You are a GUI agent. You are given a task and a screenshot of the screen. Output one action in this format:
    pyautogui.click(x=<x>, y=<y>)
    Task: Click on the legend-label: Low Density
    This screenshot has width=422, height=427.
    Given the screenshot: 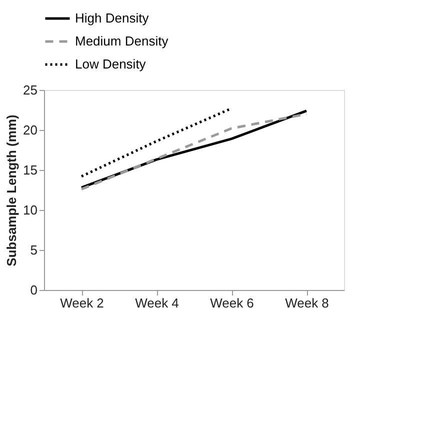 What is the action you would take?
    pyautogui.click(x=110, y=64)
    